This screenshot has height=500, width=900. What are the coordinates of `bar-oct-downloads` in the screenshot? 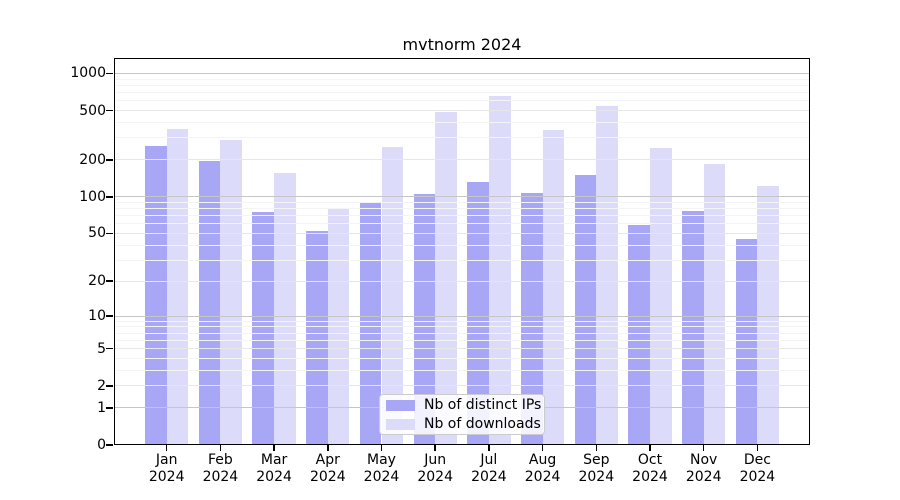 It's located at (661, 296).